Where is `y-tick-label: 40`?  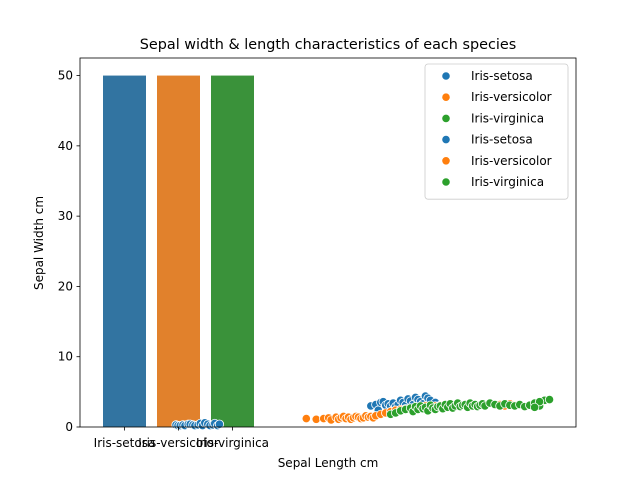
y-tick-label: 40 is located at coordinates (65, 146).